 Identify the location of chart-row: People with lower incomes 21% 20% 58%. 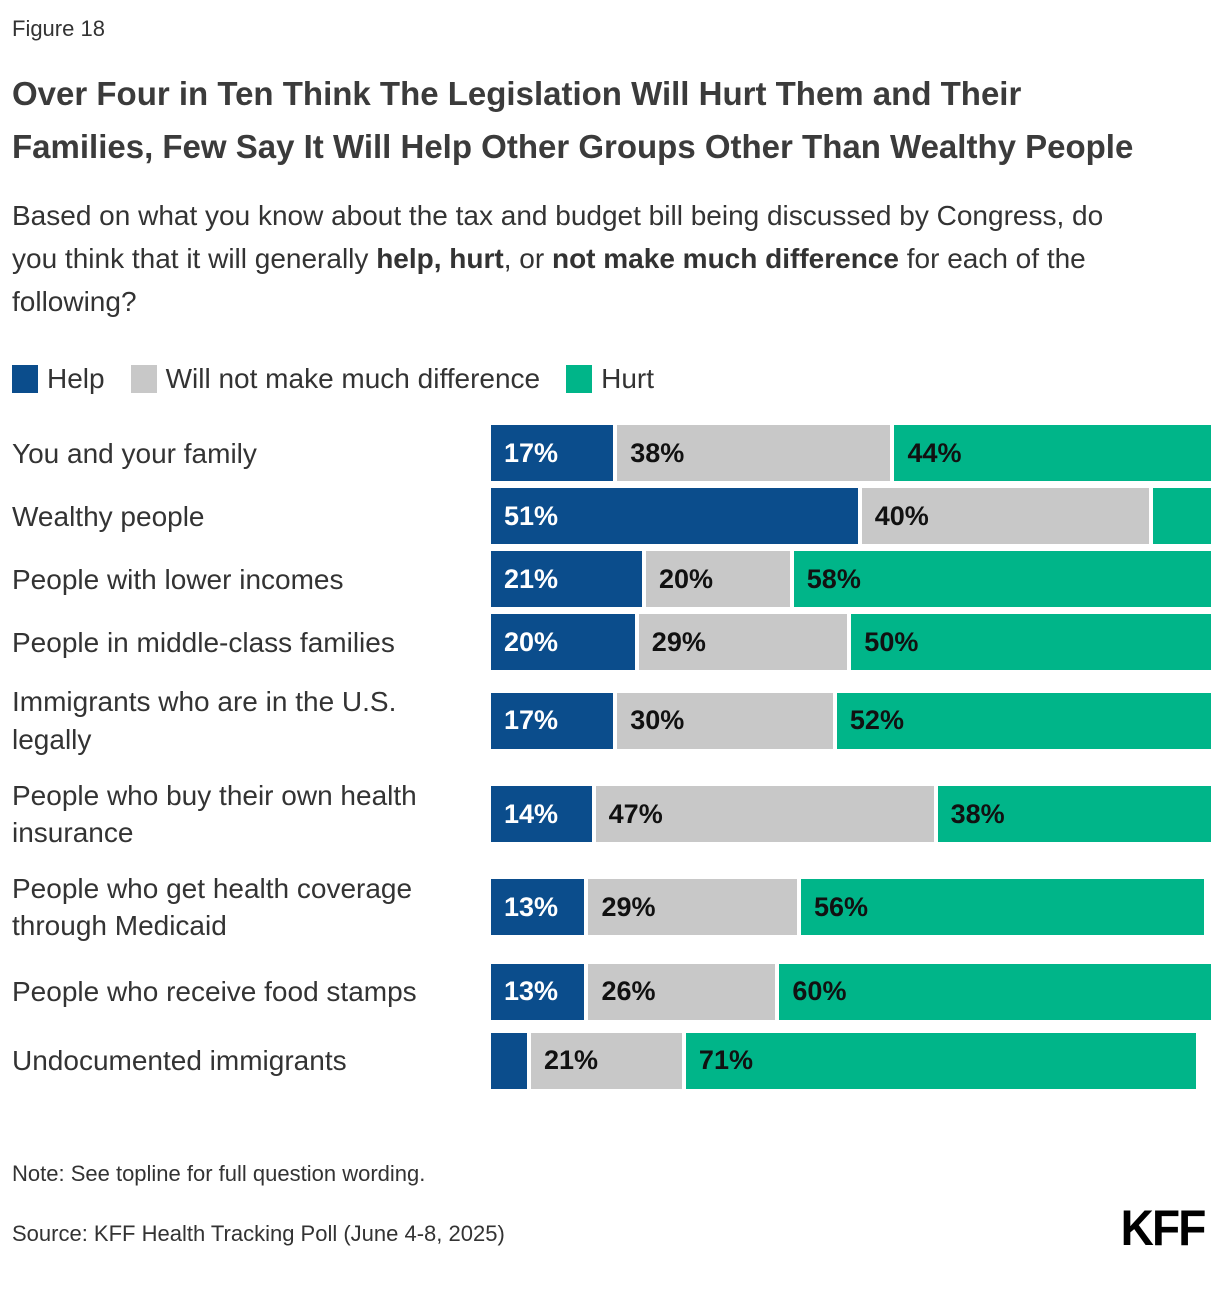
(611, 579).